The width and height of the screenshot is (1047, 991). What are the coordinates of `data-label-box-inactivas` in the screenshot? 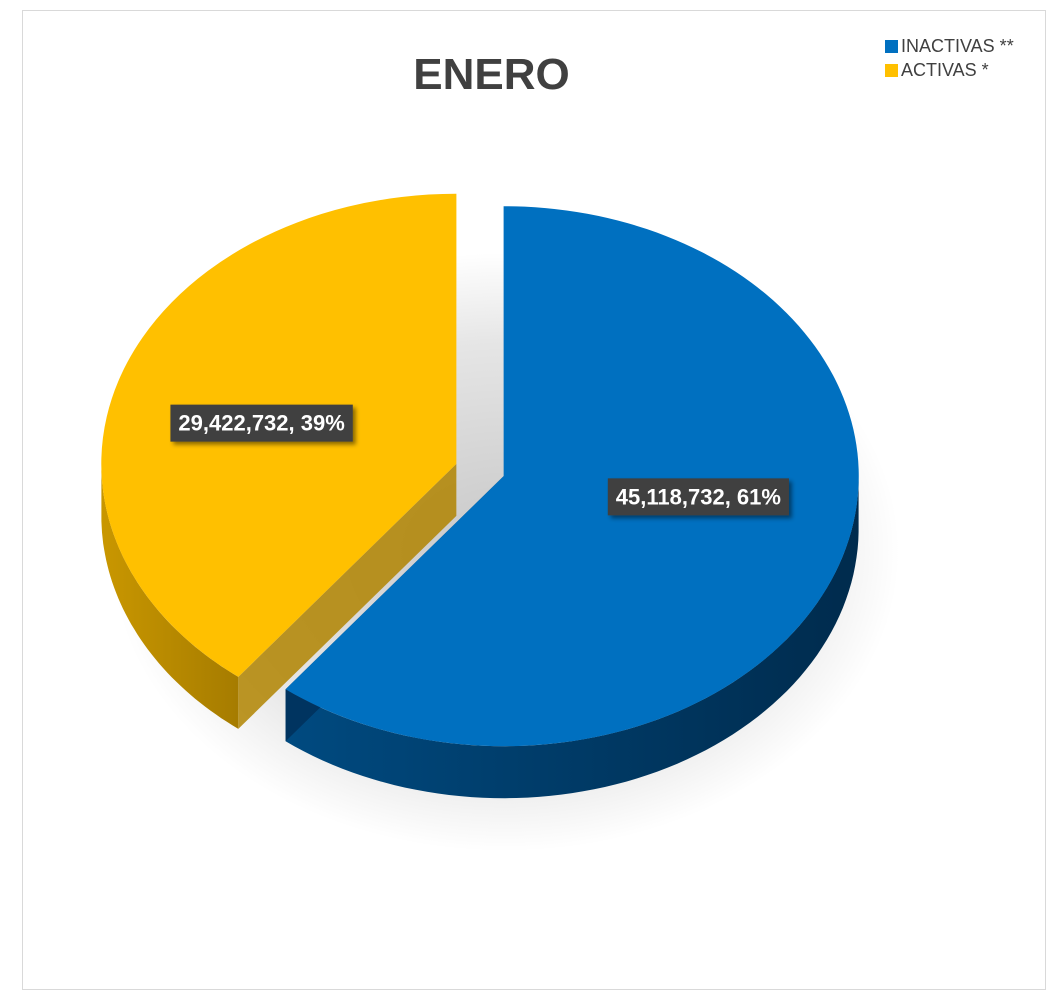 It's located at (698, 497).